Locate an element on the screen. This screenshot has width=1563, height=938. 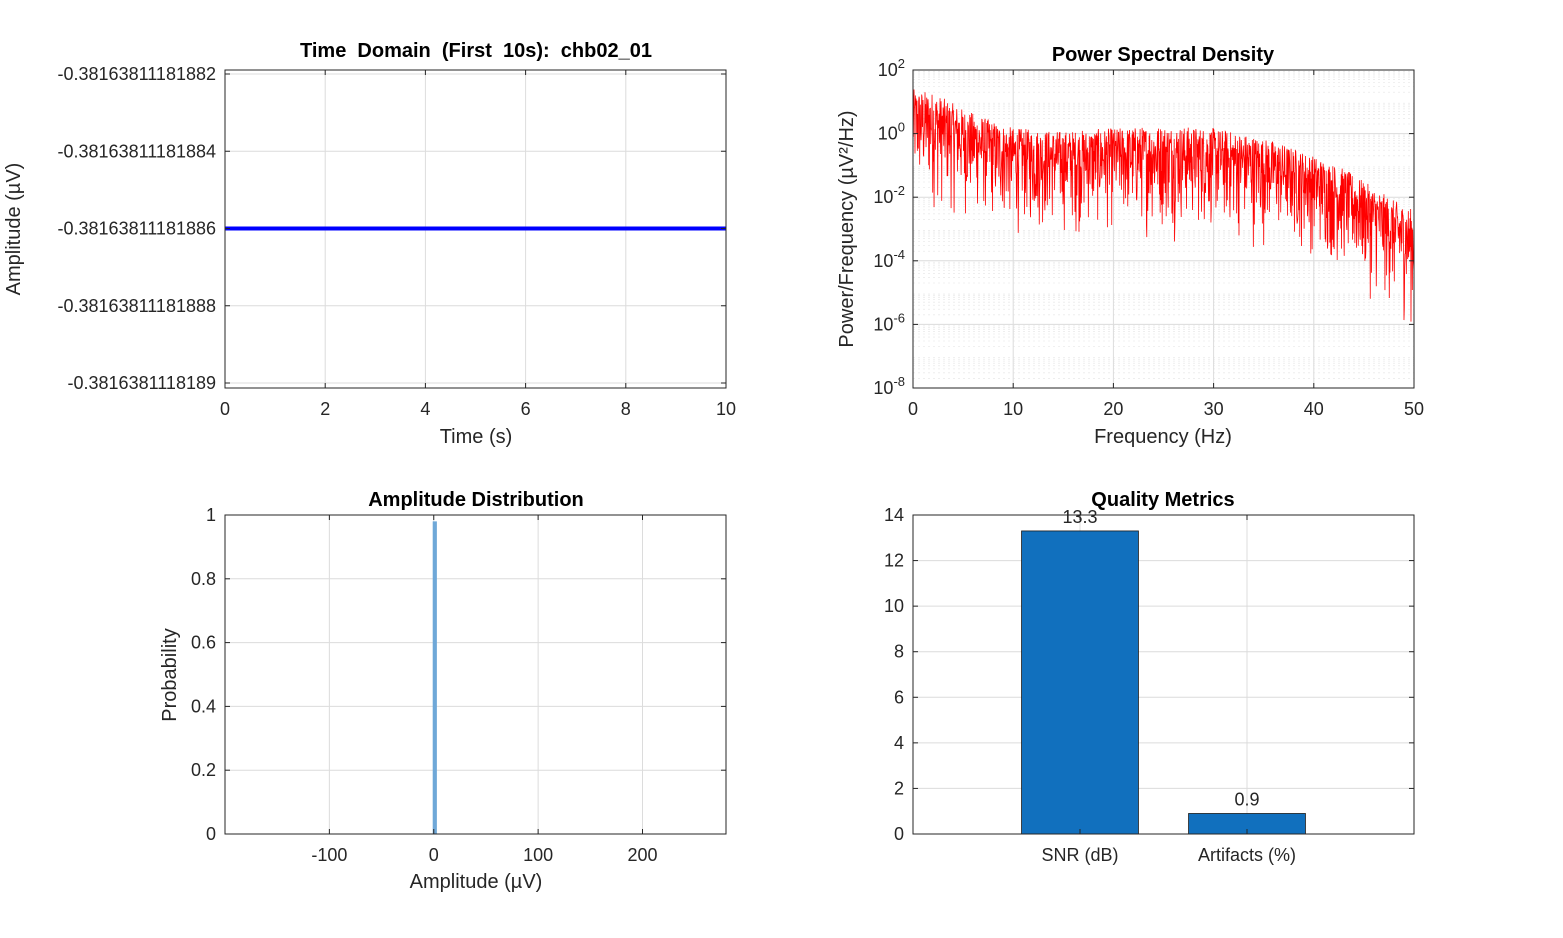
time-domain-xtick-label: 2 is located at coordinates (325, 409).